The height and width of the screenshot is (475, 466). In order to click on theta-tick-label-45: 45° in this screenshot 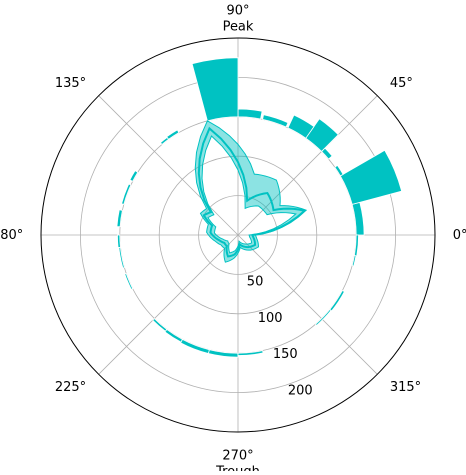, I will do `click(401, 83)`.